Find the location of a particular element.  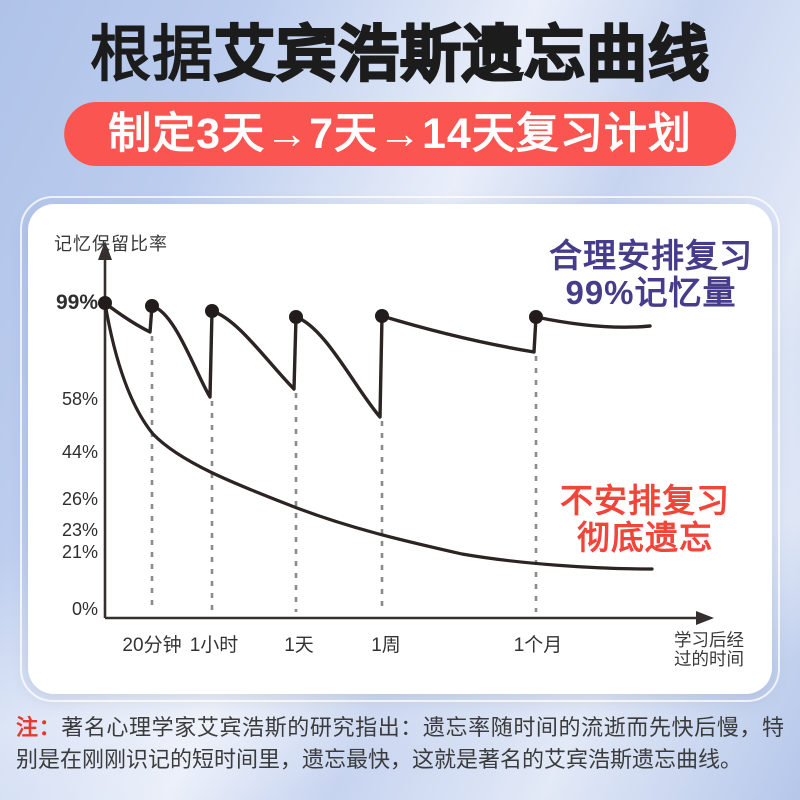

title-main: 艾宾浩斯遗忘曲线 is located at coordinates (462, 54).